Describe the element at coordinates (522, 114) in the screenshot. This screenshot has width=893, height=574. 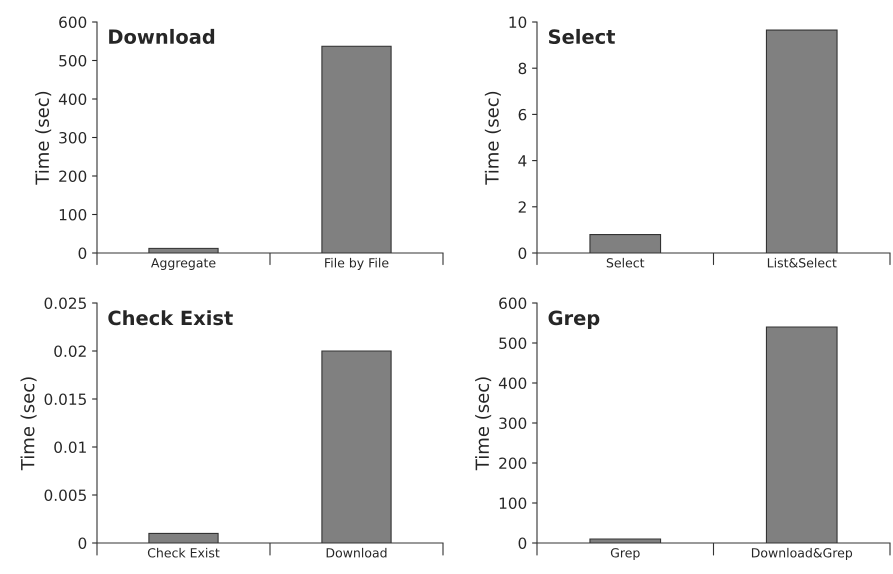
I see `y-tick-label: 6` at that location.